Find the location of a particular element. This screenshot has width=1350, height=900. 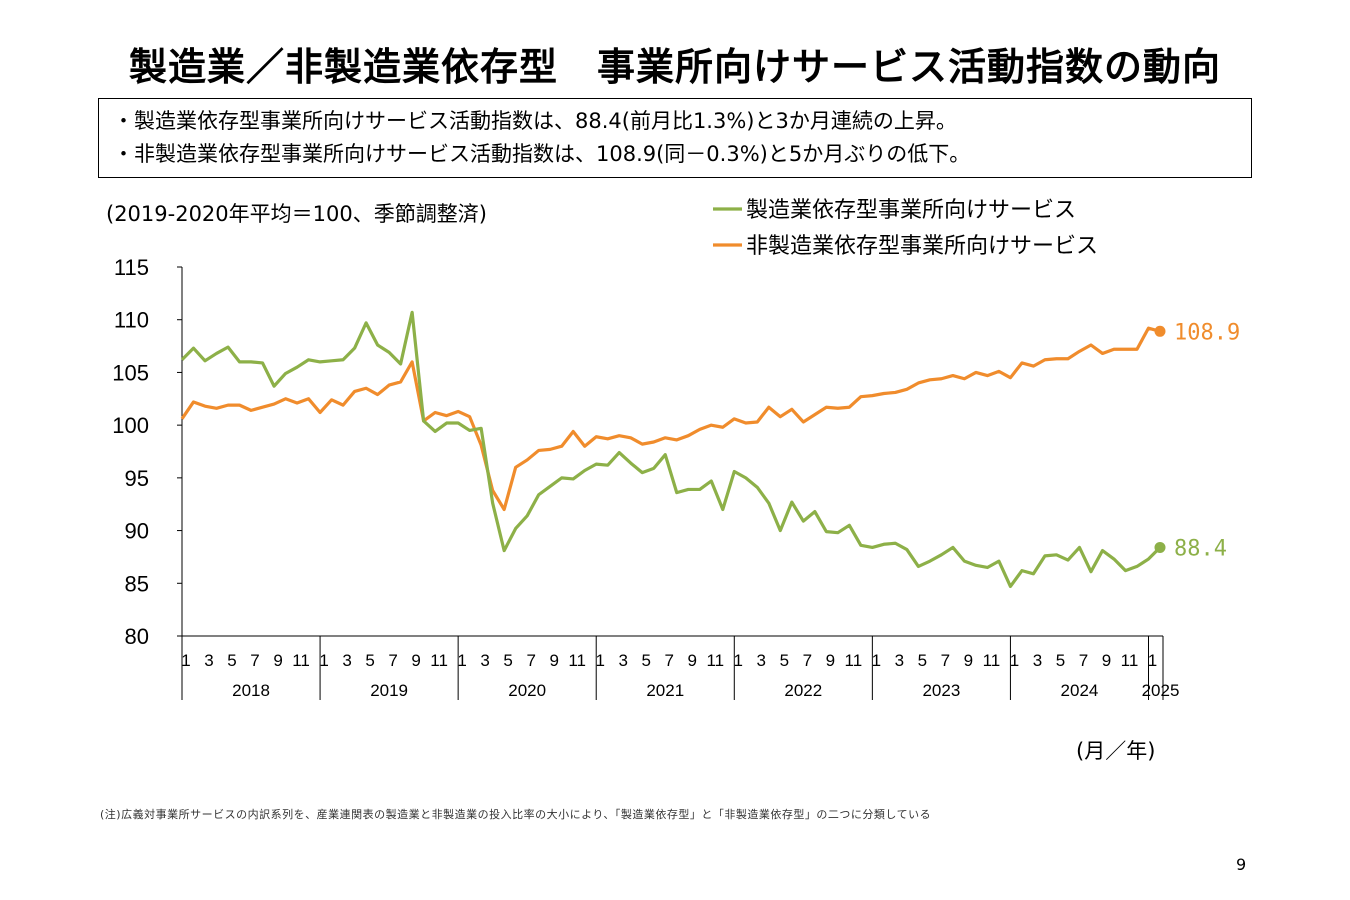

y-axis: 80 85 90 95 100 105 110 115 is located at coordinates (147, 452).